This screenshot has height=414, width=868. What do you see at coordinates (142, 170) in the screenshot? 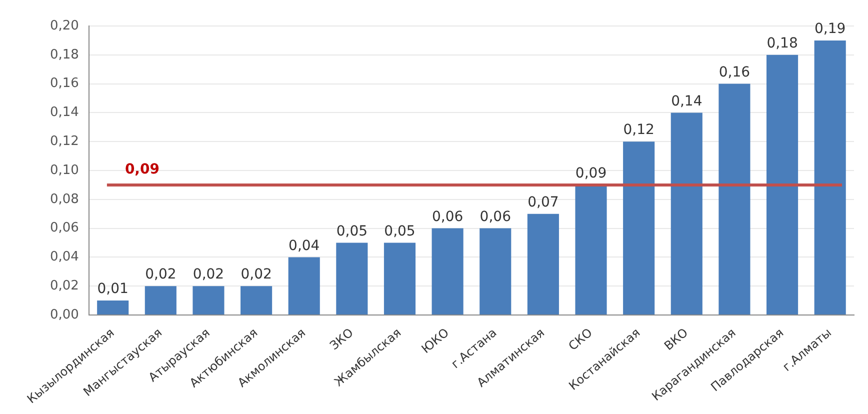
I see `ref-line-label: 0,09` at bounding box center [142, 170].